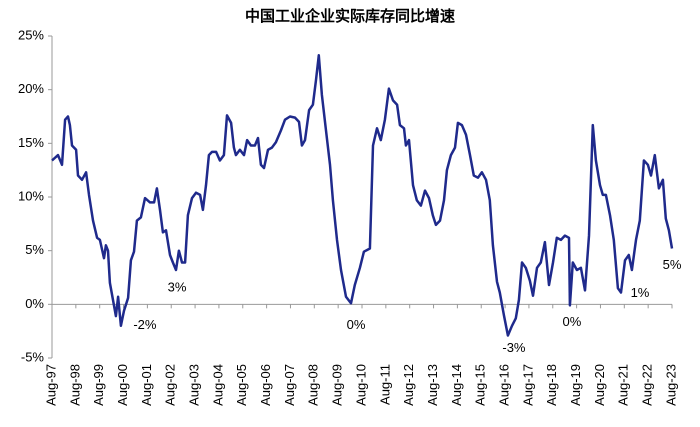  I want to click on x-tick-label: Aug-08, so click(313, 385).